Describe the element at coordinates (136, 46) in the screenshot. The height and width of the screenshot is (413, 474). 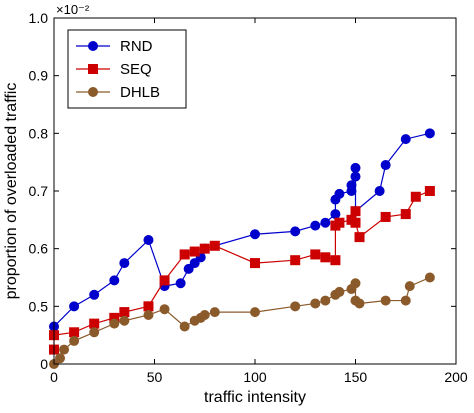
I see `legend-rnd-label: RND` at that location.